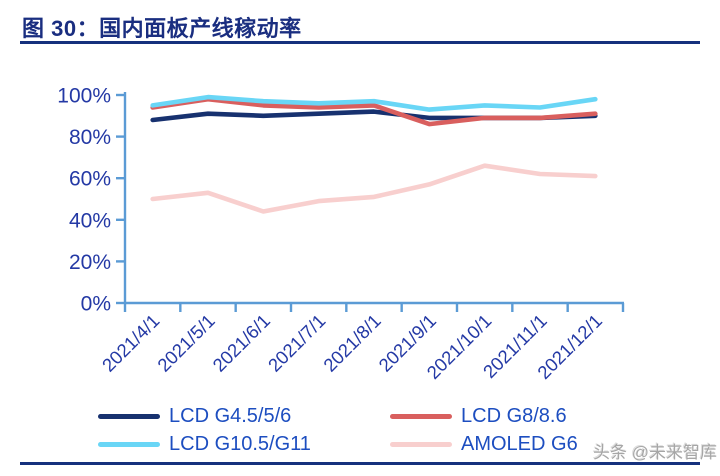 This screenshot has height=476, width=720. I want to click on legend-item-lcd-g4556: LCD G4.5/5/6, so click(244, 416).